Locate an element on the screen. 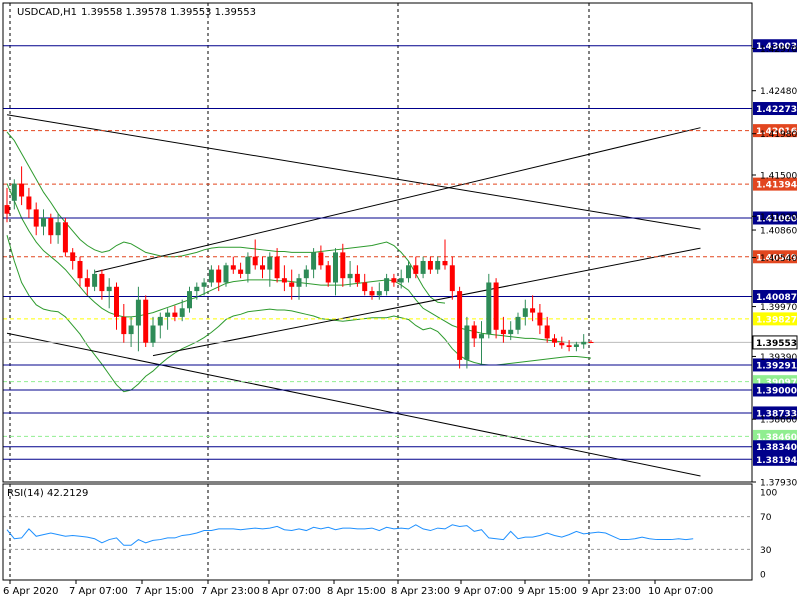 The width and height of the screenshot is (800, 604). price-axis-label: 1.39390 is located at coordinates (778, 358).